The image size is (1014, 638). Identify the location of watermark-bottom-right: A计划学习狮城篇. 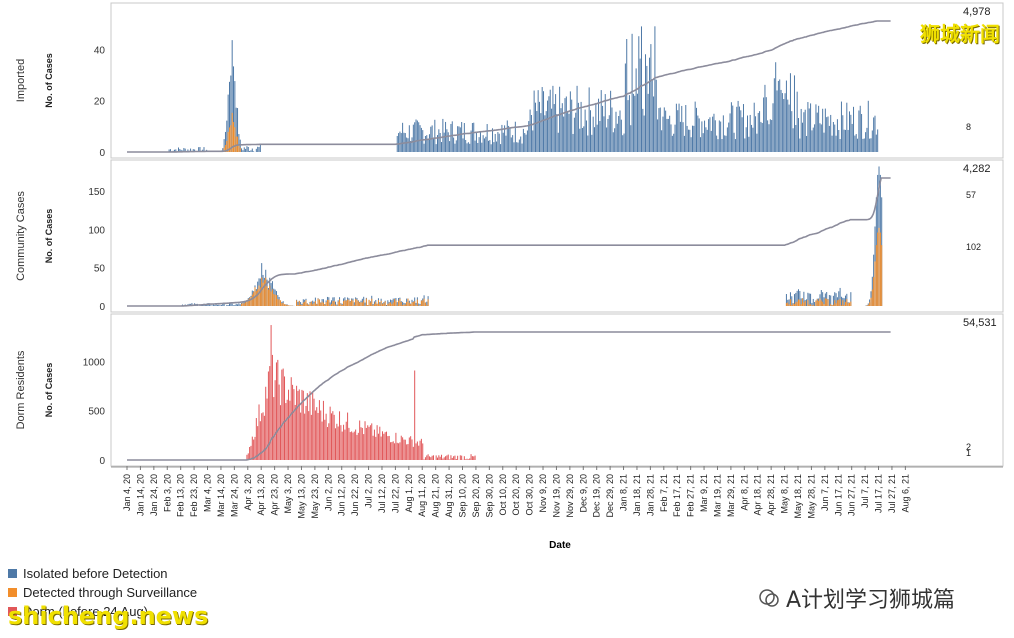
(856, 598).